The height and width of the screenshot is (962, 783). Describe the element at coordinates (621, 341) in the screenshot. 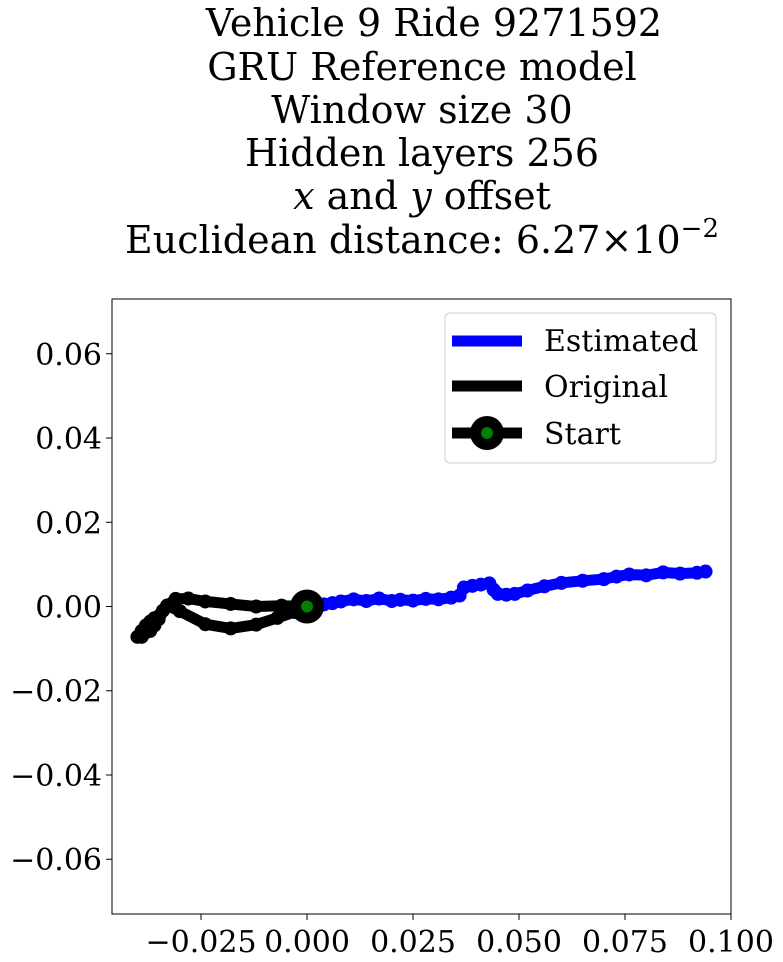

I see `legend-label-estimated: Estimated` at that location.